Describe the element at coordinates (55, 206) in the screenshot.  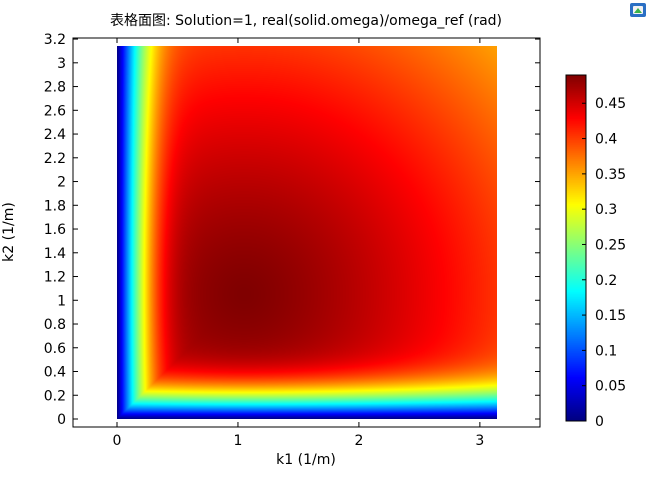
I see `y-tick-label: 1.8` at that location.